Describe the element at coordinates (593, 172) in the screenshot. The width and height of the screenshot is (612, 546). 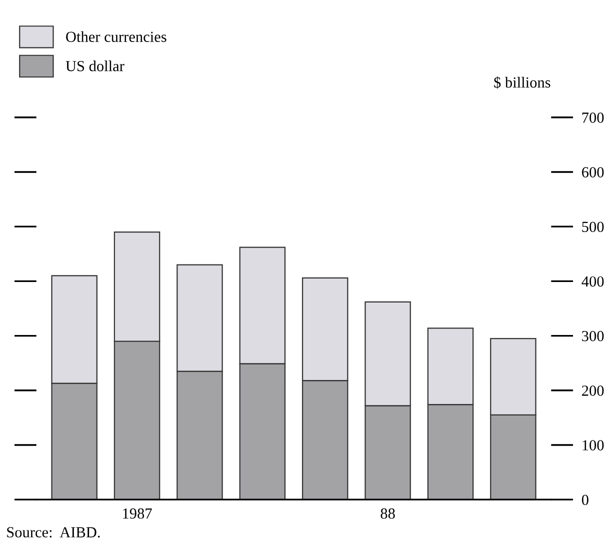
I see `y-tick-label: 600` at that location.